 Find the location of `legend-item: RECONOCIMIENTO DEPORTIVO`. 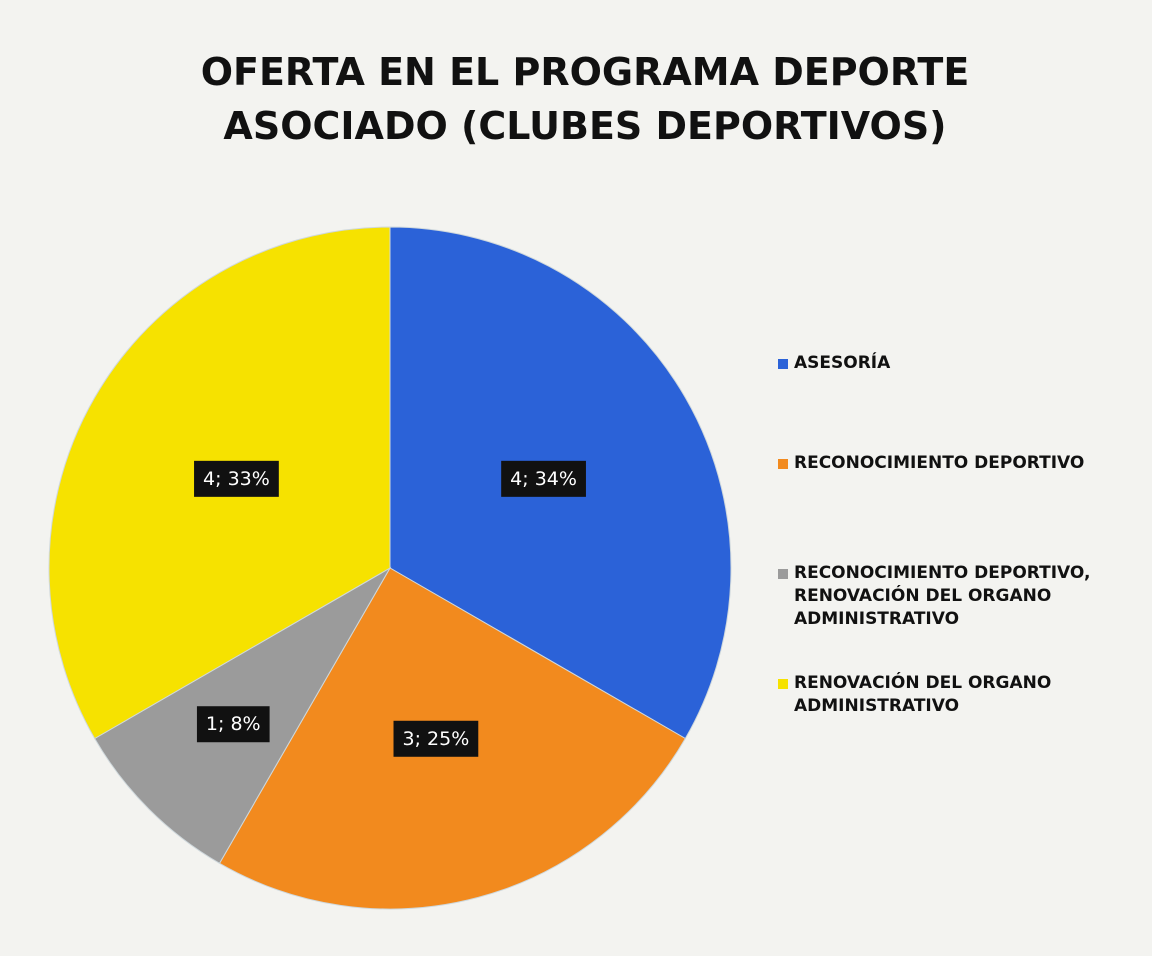

legend-item: RECONOCIMIENTO DEPORTIVO is located at coordinates (956, 463).